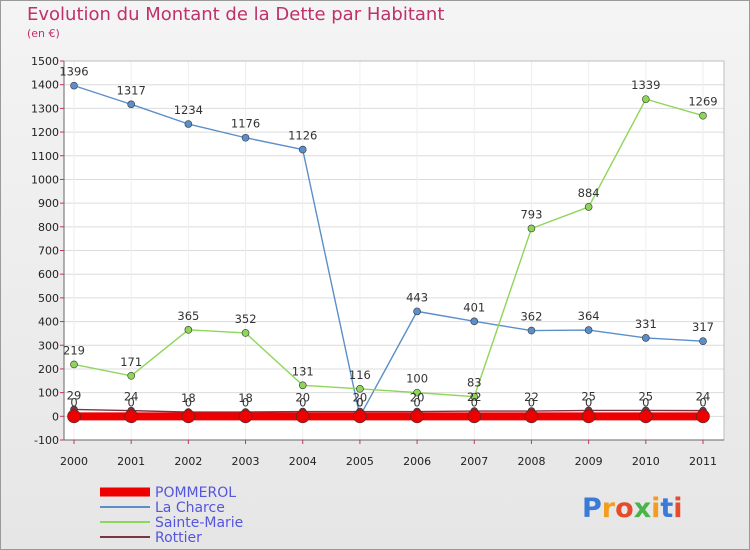 The image size is (750, 550). I want to click on y-tick-label: 500, so click(48, 298).